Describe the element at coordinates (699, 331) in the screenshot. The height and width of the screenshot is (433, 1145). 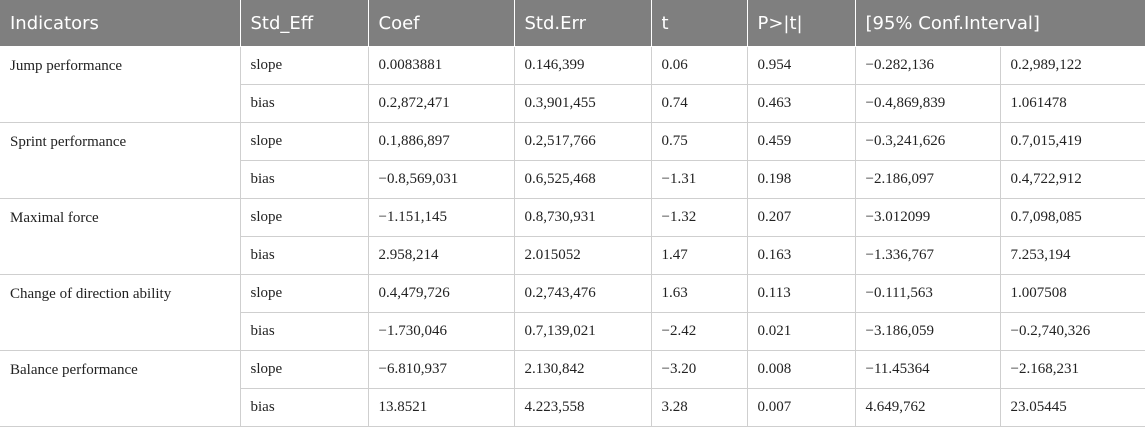
I see `t-cell: −2.42` at that location.